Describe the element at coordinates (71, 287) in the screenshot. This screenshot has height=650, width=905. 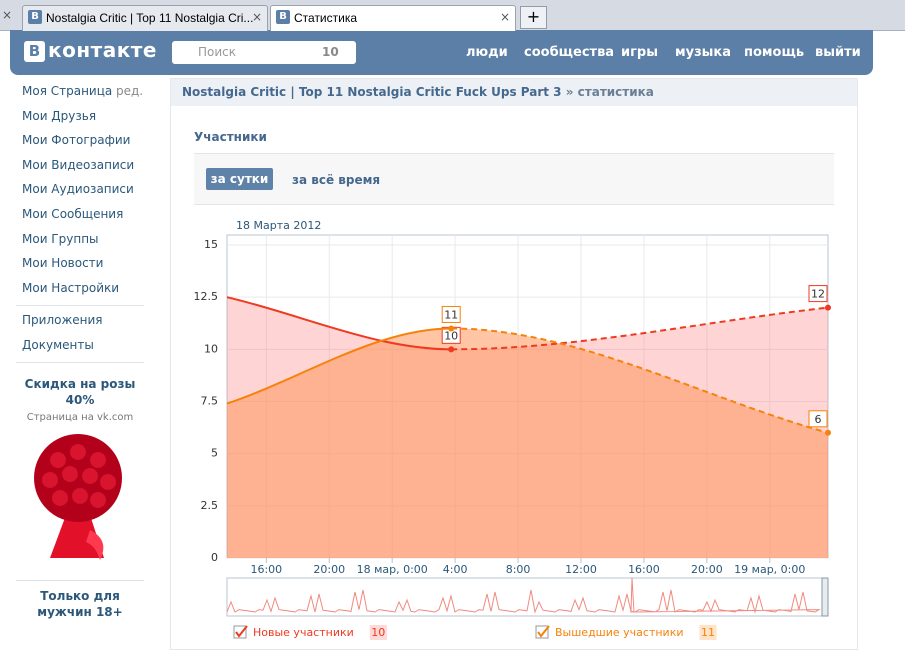
I see `menu-item: Мои Настройки` at that location.